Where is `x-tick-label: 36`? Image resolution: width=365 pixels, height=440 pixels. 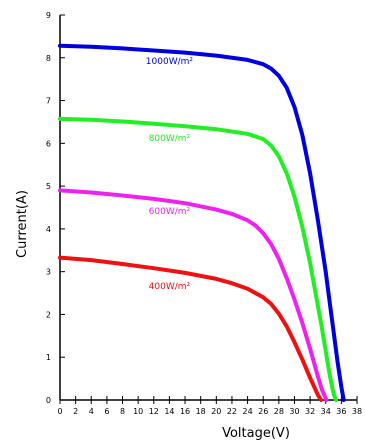 x-tick-label: 36 is located at coordinates (341, 411).